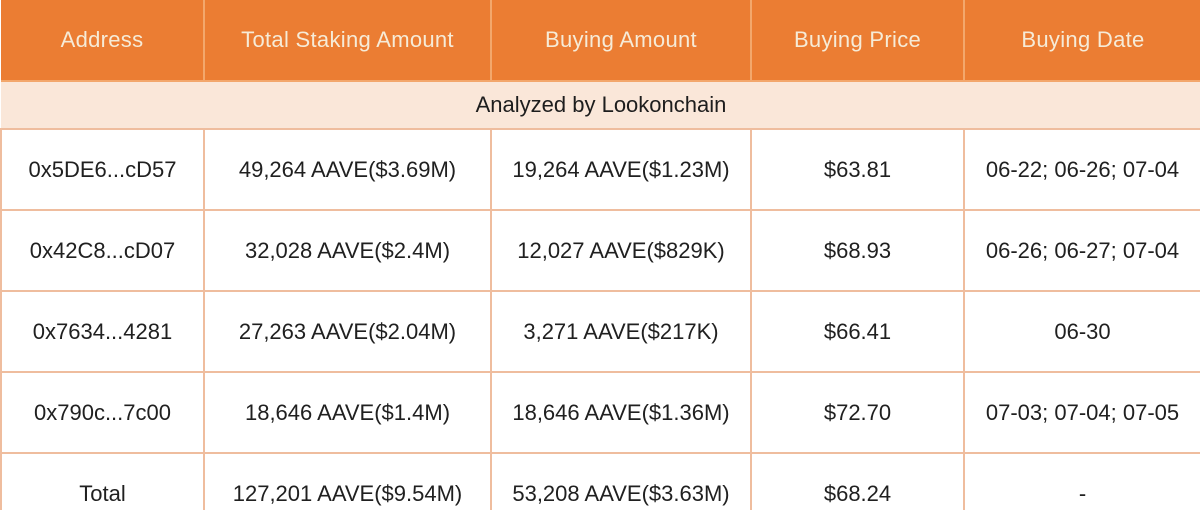 The width and height of the screenshot is (1200, 510). What do you see at coordinates (621, 331) in the screenshot?
I see `cell-buying-amount: 3,271 AAVE($217K)` at bounding box center [621, 331].